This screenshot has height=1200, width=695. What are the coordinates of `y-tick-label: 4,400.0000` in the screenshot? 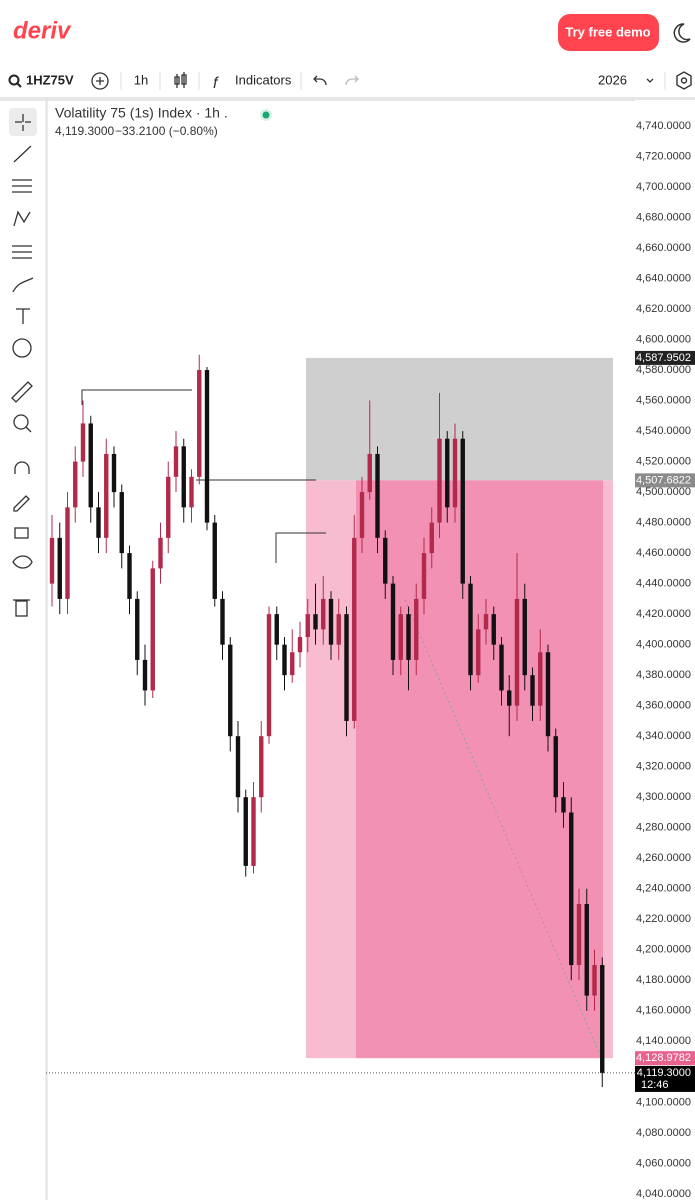 It's located at (663, 645).